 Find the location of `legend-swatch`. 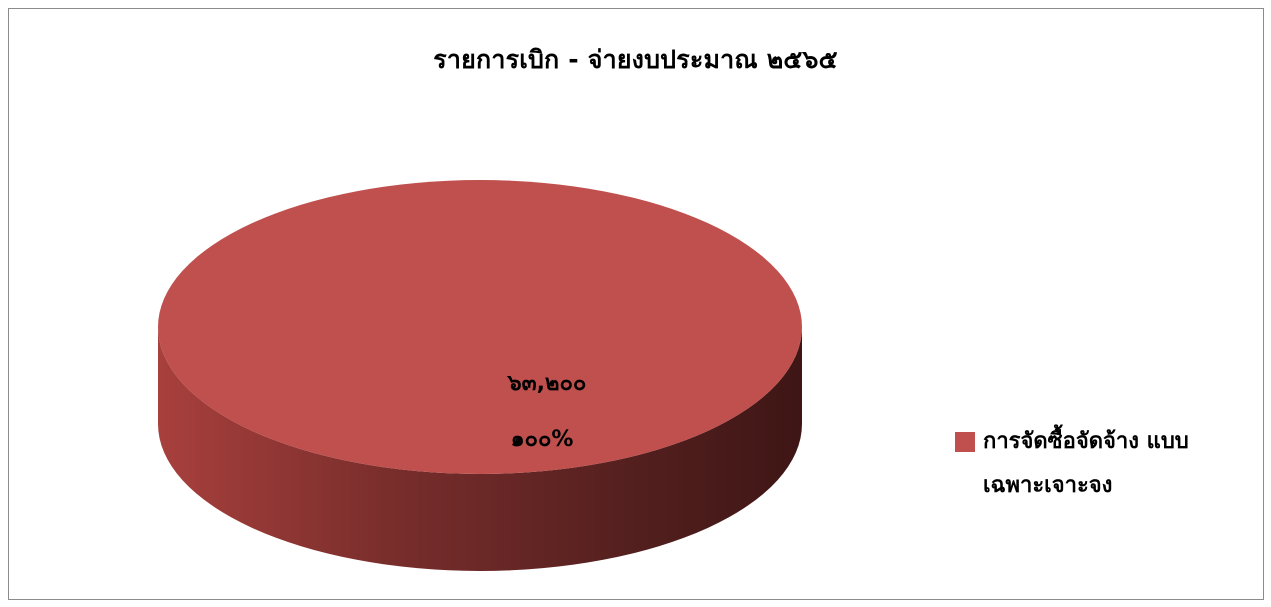

legend-swatch is located at coordinates (965, 442).